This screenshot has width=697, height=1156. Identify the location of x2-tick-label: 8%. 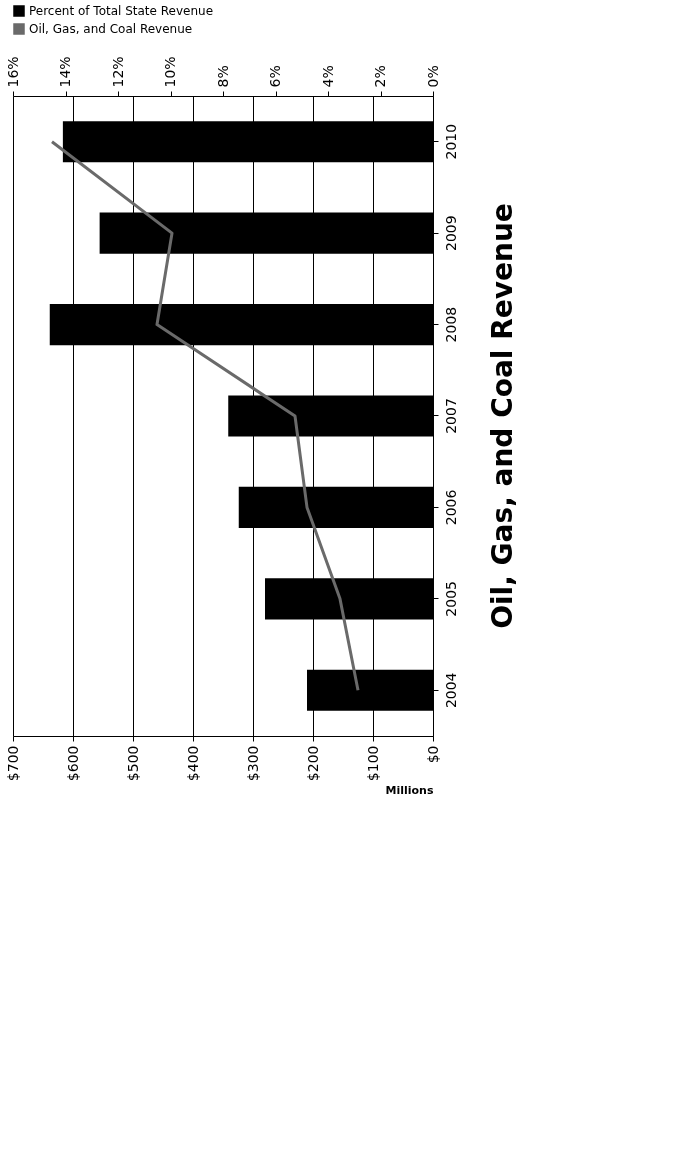
(222, 76).